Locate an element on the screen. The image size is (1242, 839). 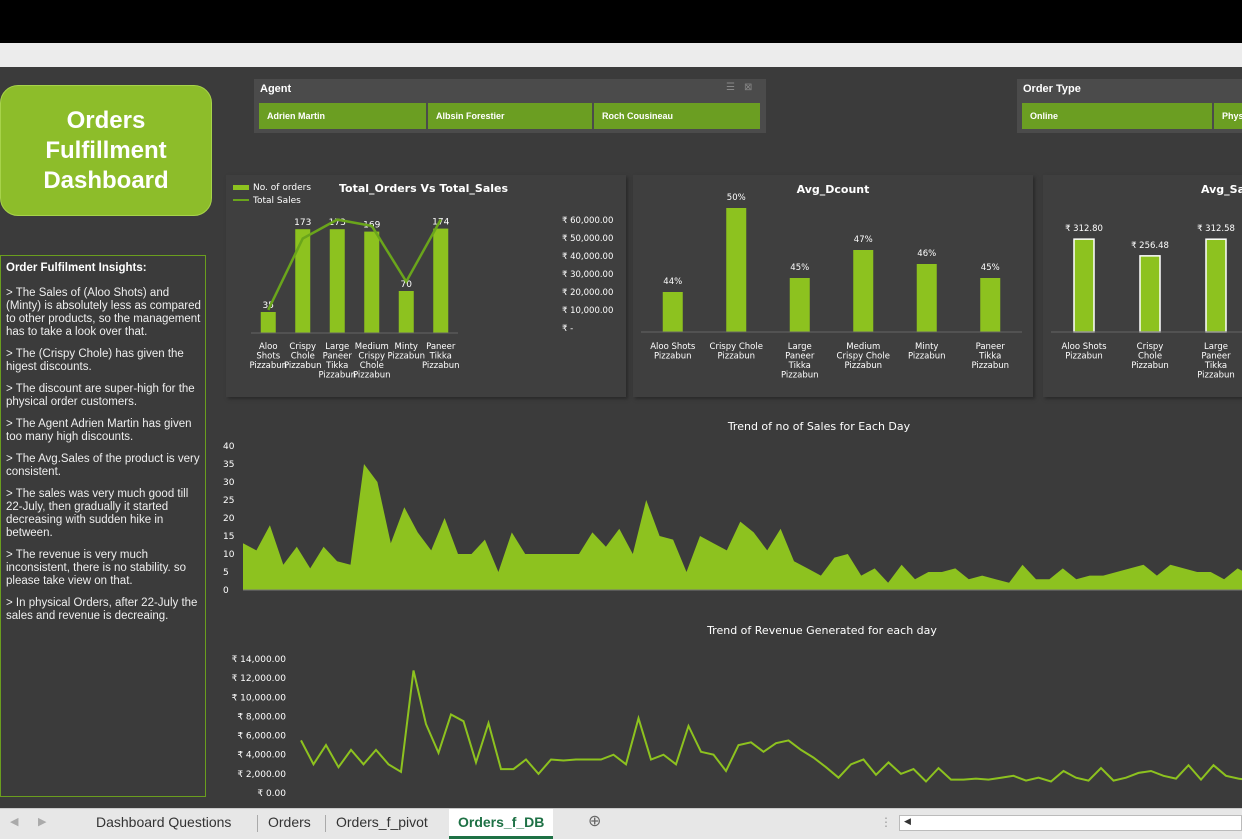
order-type-slicer-item: Online is located at coordinates (1117, 116).